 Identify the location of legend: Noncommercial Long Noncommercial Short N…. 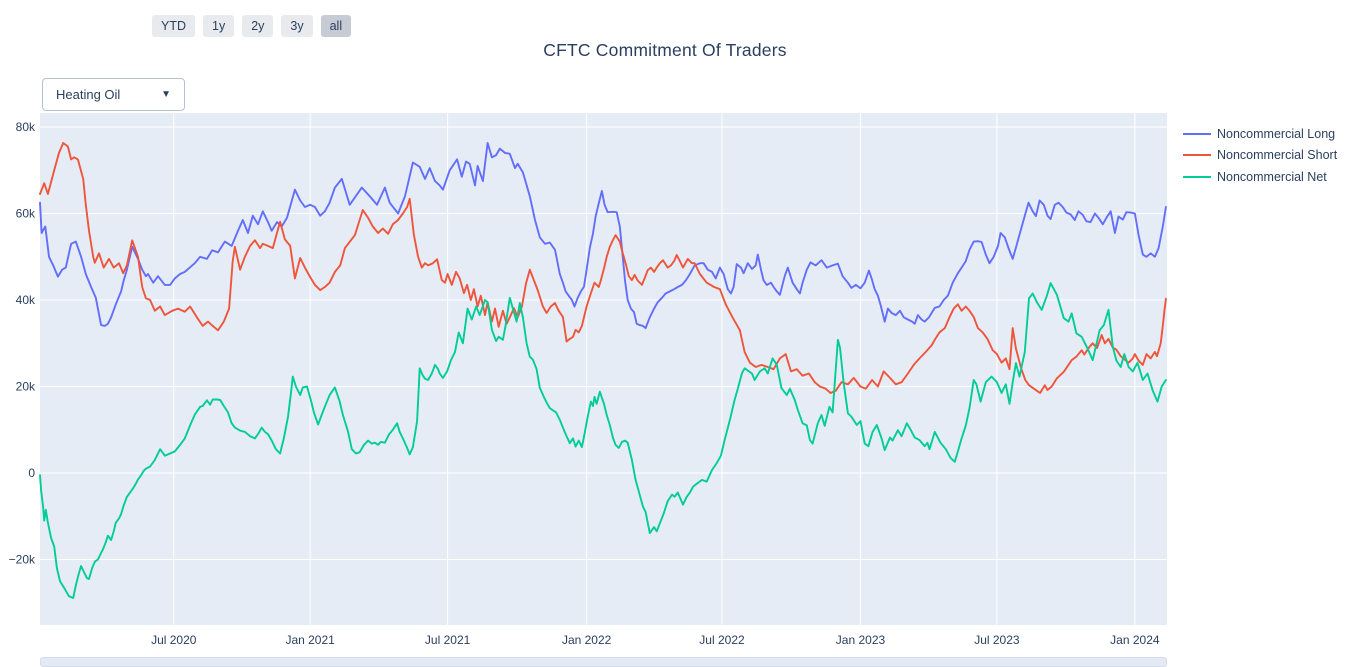
(1260, 155).